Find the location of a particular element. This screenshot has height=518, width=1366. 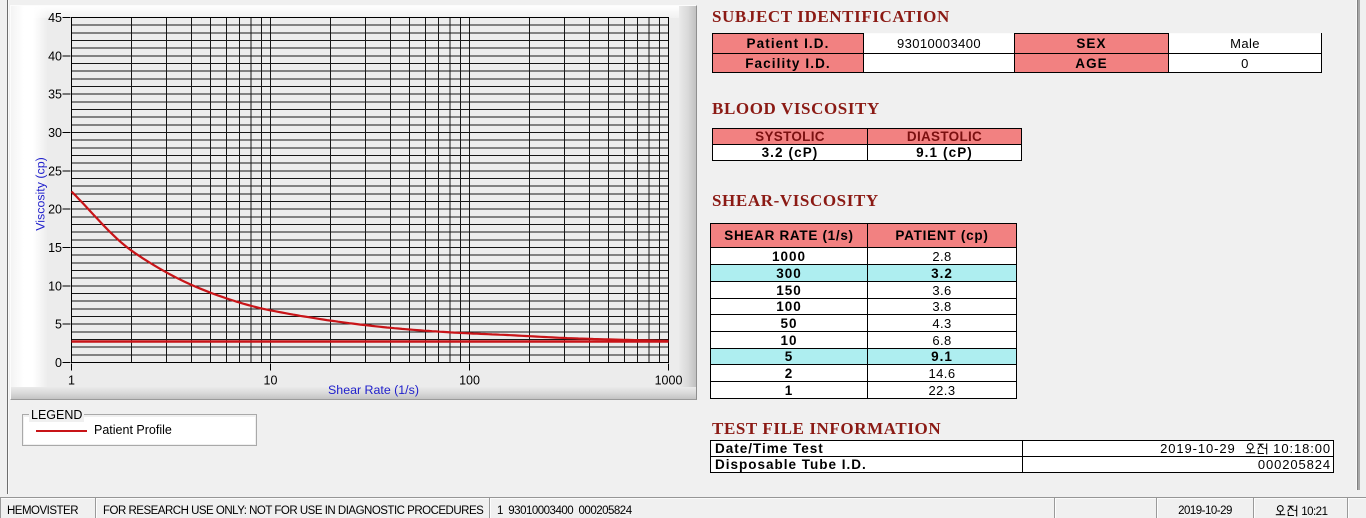

svg-text: Shear Rate (1/s) is located at coordinates (373, 390).